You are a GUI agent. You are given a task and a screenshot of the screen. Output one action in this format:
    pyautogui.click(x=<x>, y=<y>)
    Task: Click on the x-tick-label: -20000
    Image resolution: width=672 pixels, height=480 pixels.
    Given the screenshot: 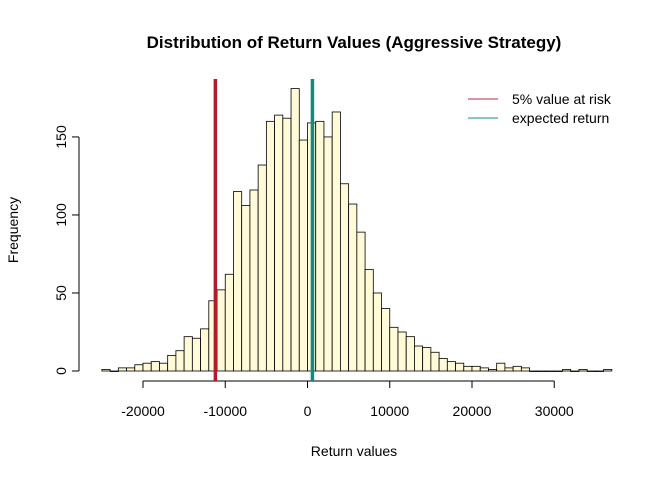 What is the action you would take?
    pyautogui.click(x=143, y=411)
    